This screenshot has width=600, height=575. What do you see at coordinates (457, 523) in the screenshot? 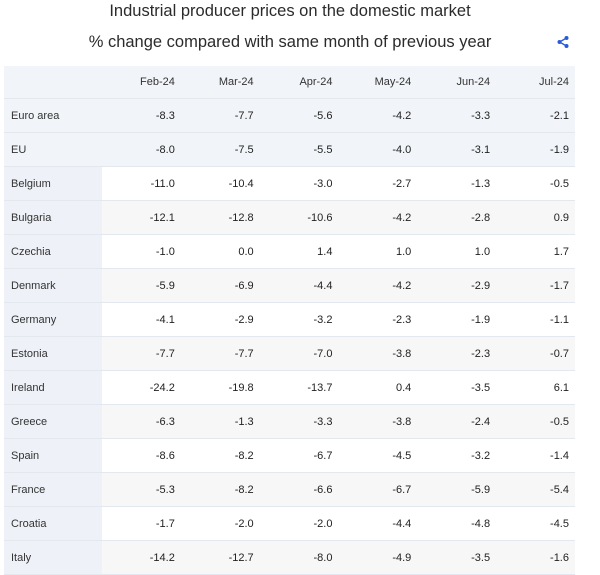
I see `value-cell: -4.8` at bounding box center [457, 523].